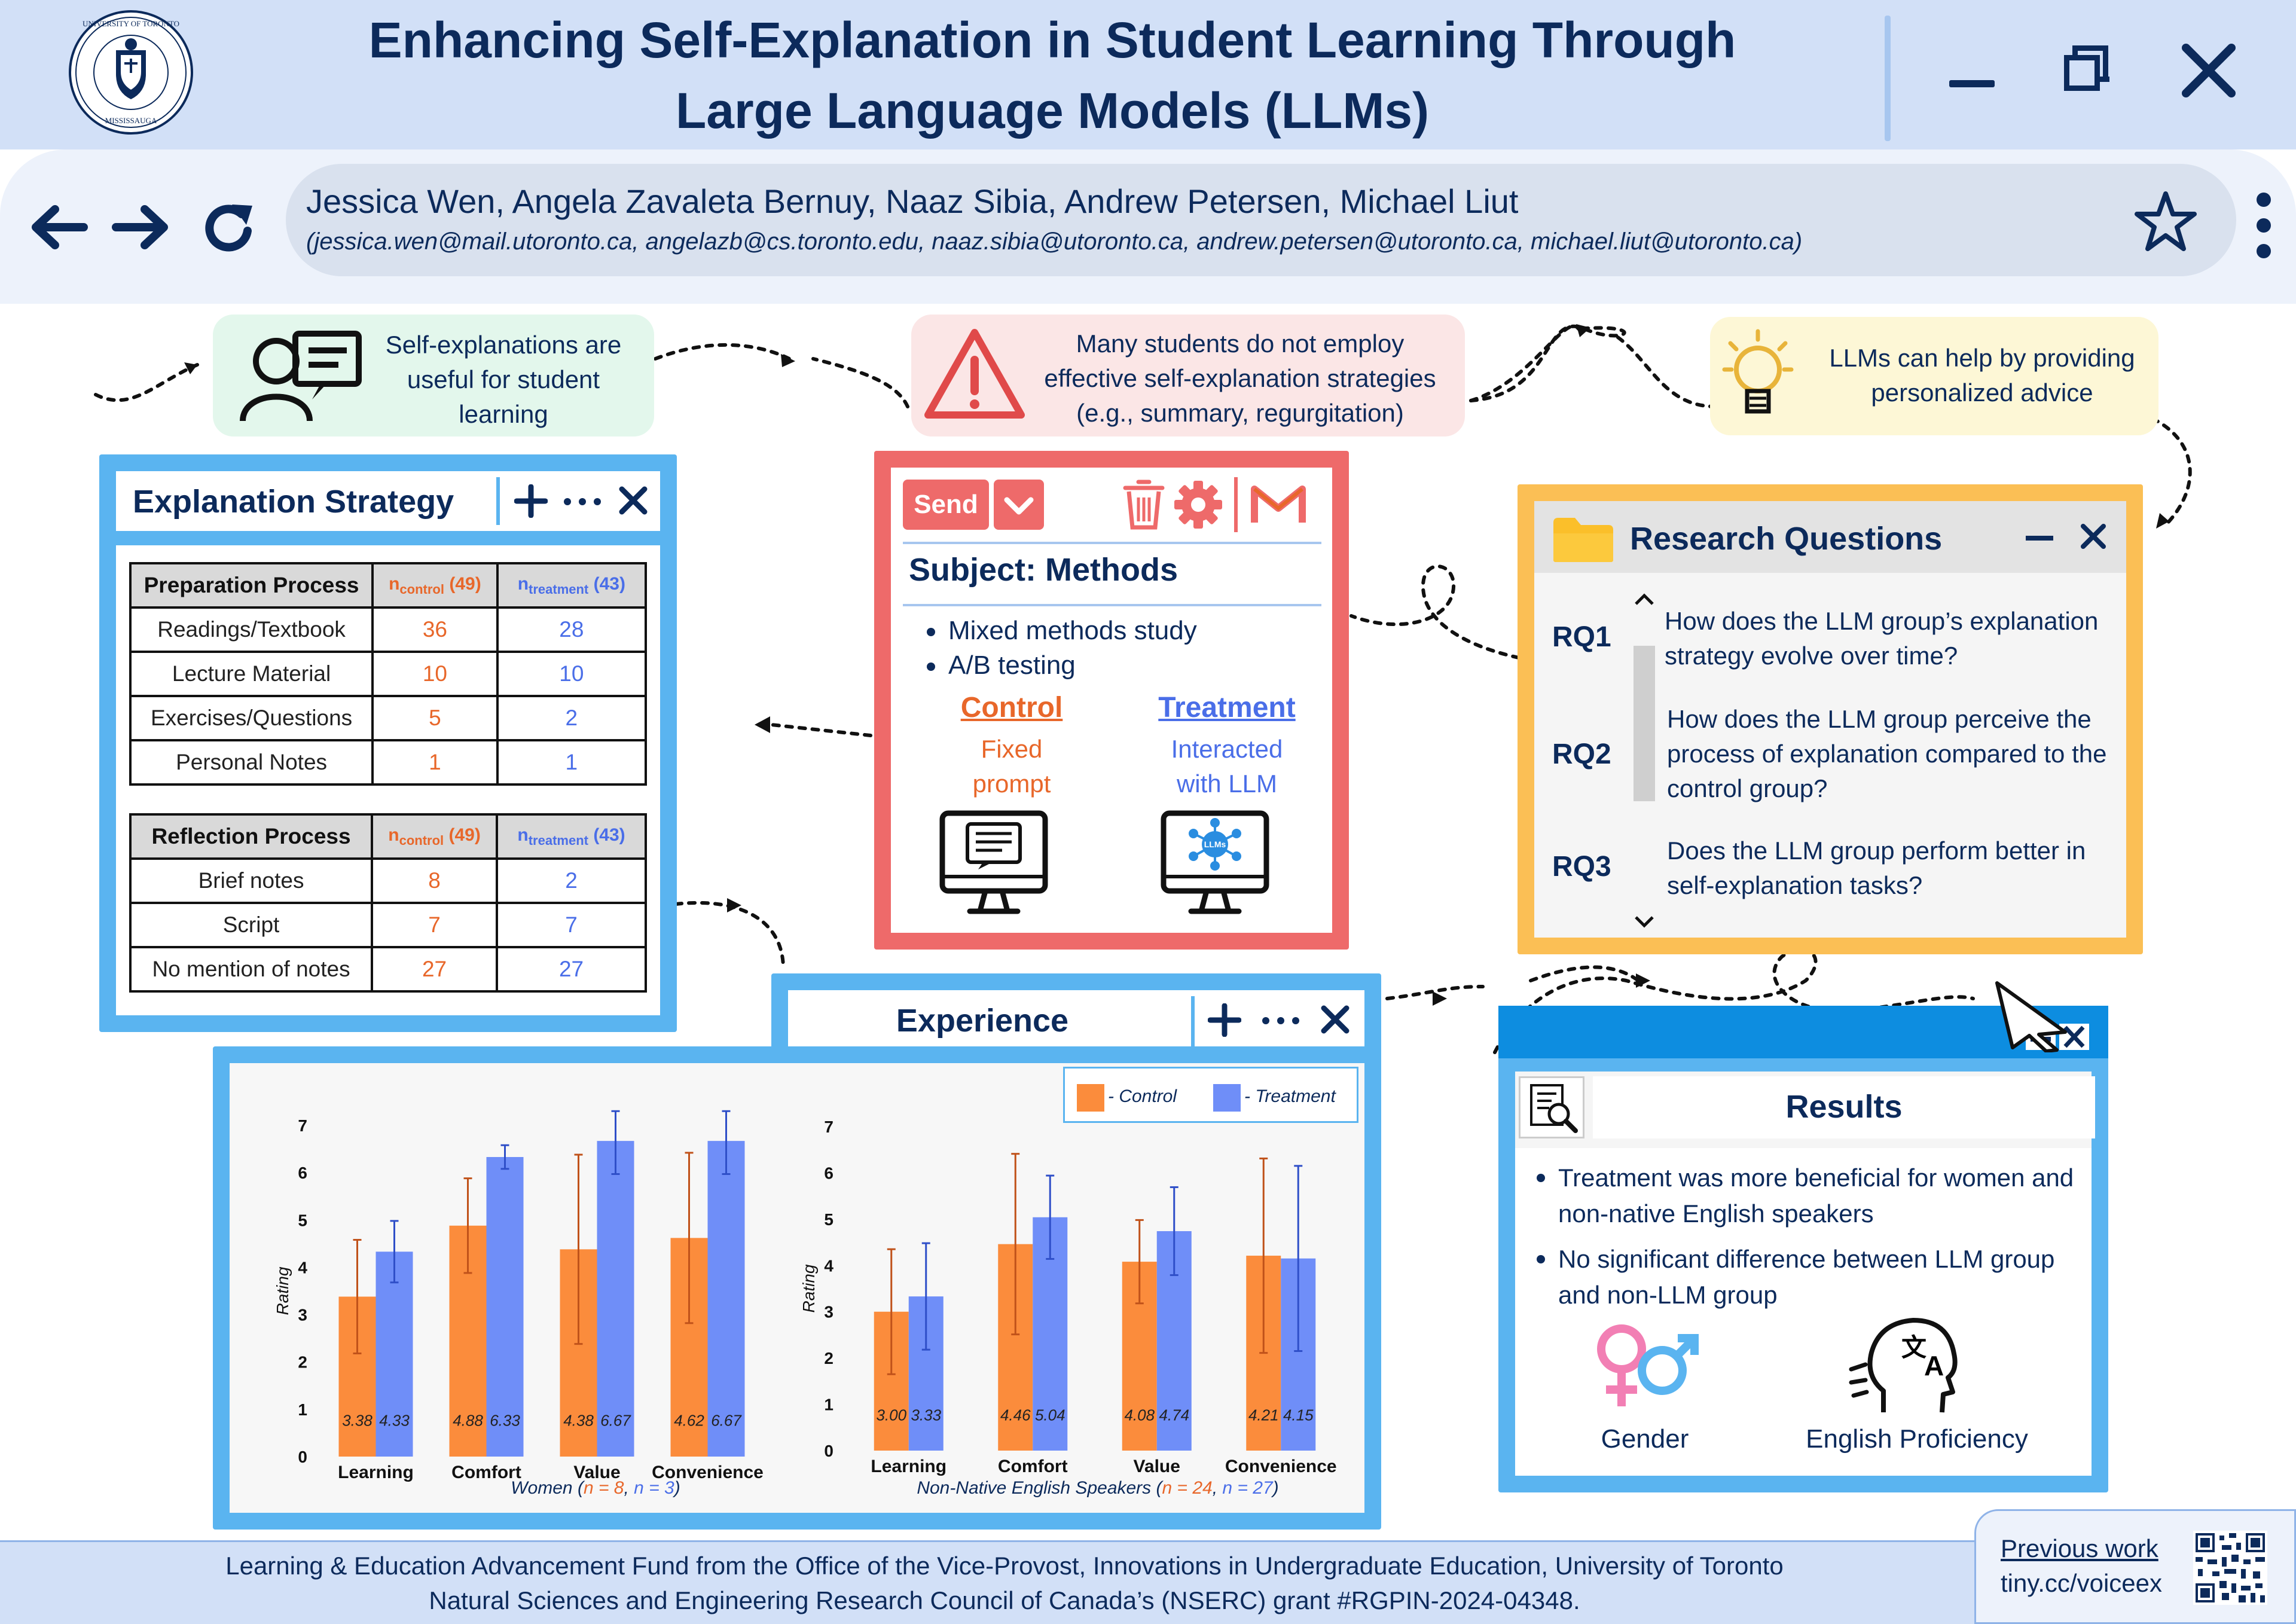 This screenshot has width=2296, height=1624. I want to click on row-label: Script, so click(251, 925).